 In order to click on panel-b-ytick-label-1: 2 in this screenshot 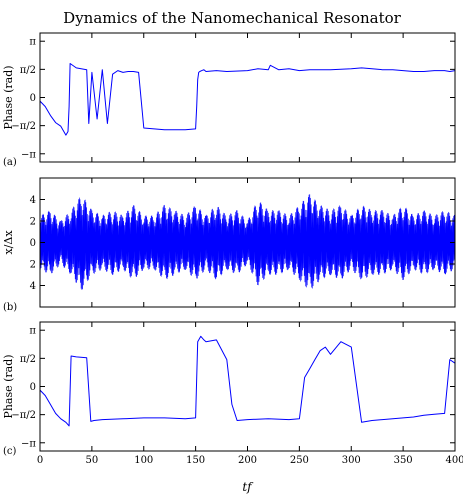, I will do `click(33, 222)`.